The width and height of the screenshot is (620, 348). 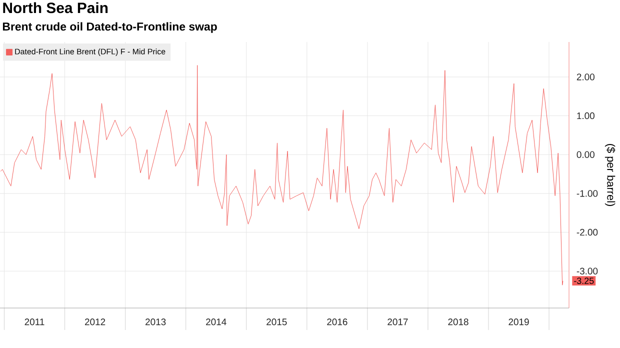 I want to click on y-tick-label: -3.00, so click(x=587, y=271).